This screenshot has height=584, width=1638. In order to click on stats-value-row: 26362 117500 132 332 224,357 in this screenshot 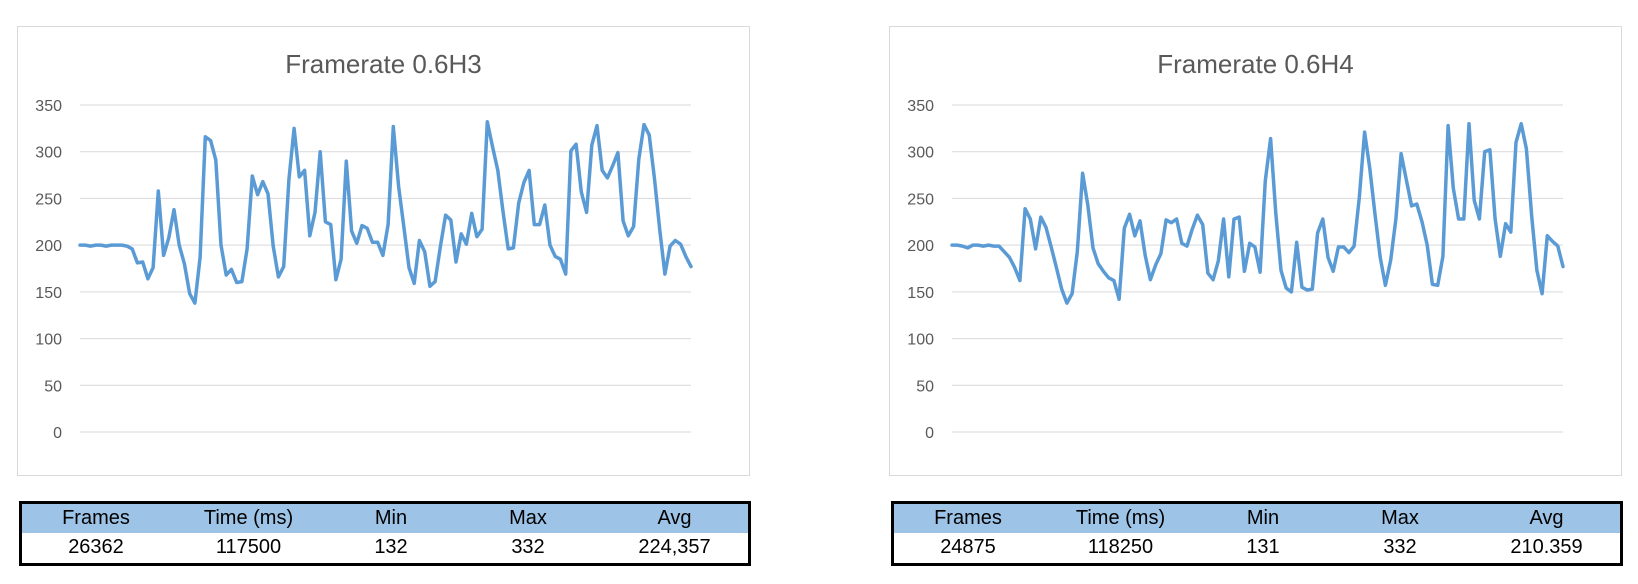, I will do `click(385, 547)`.